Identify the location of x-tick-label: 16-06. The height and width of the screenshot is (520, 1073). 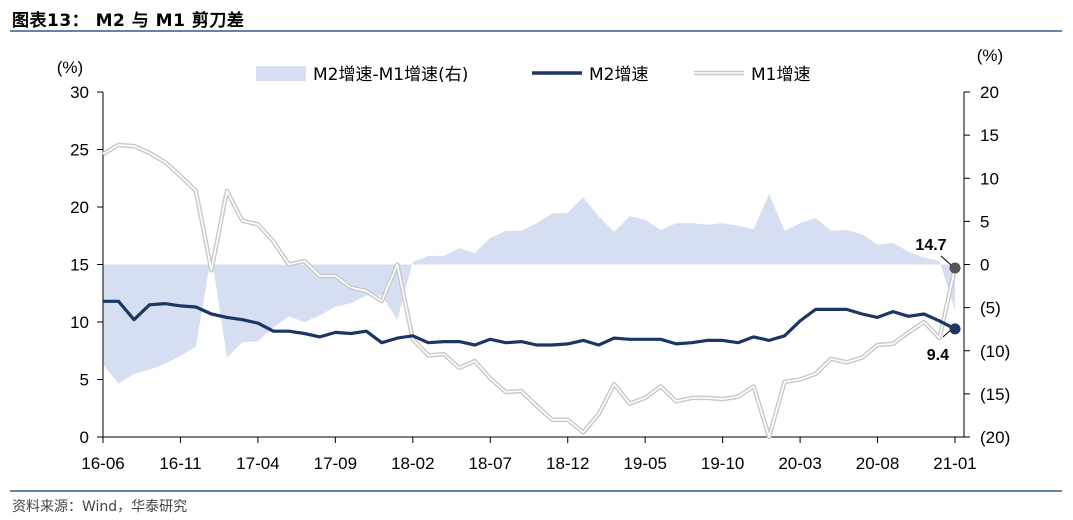
(102, 463).